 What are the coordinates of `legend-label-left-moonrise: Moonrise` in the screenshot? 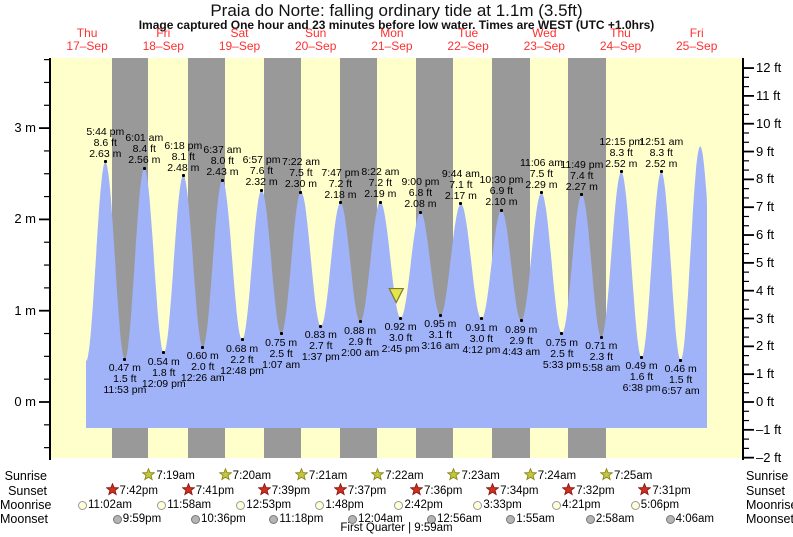 It's located at (26, 505).